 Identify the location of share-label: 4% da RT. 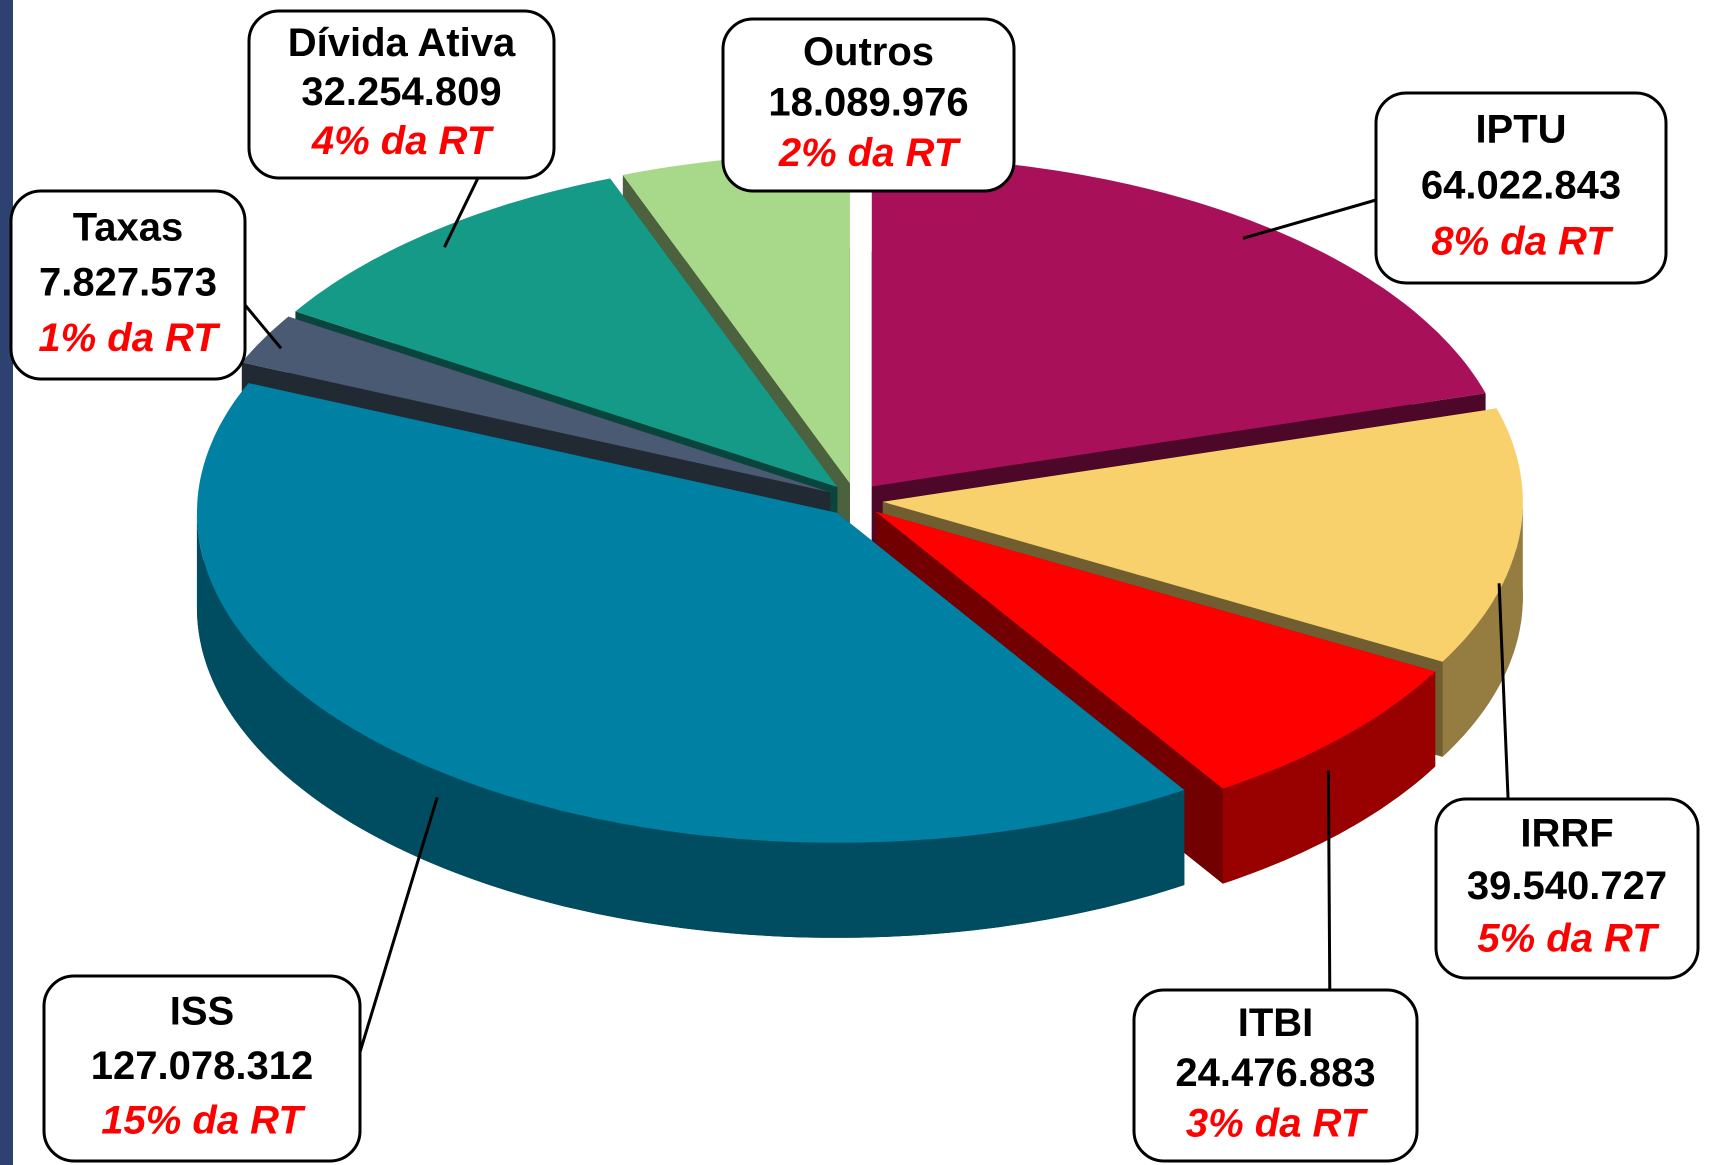
(403, 141).